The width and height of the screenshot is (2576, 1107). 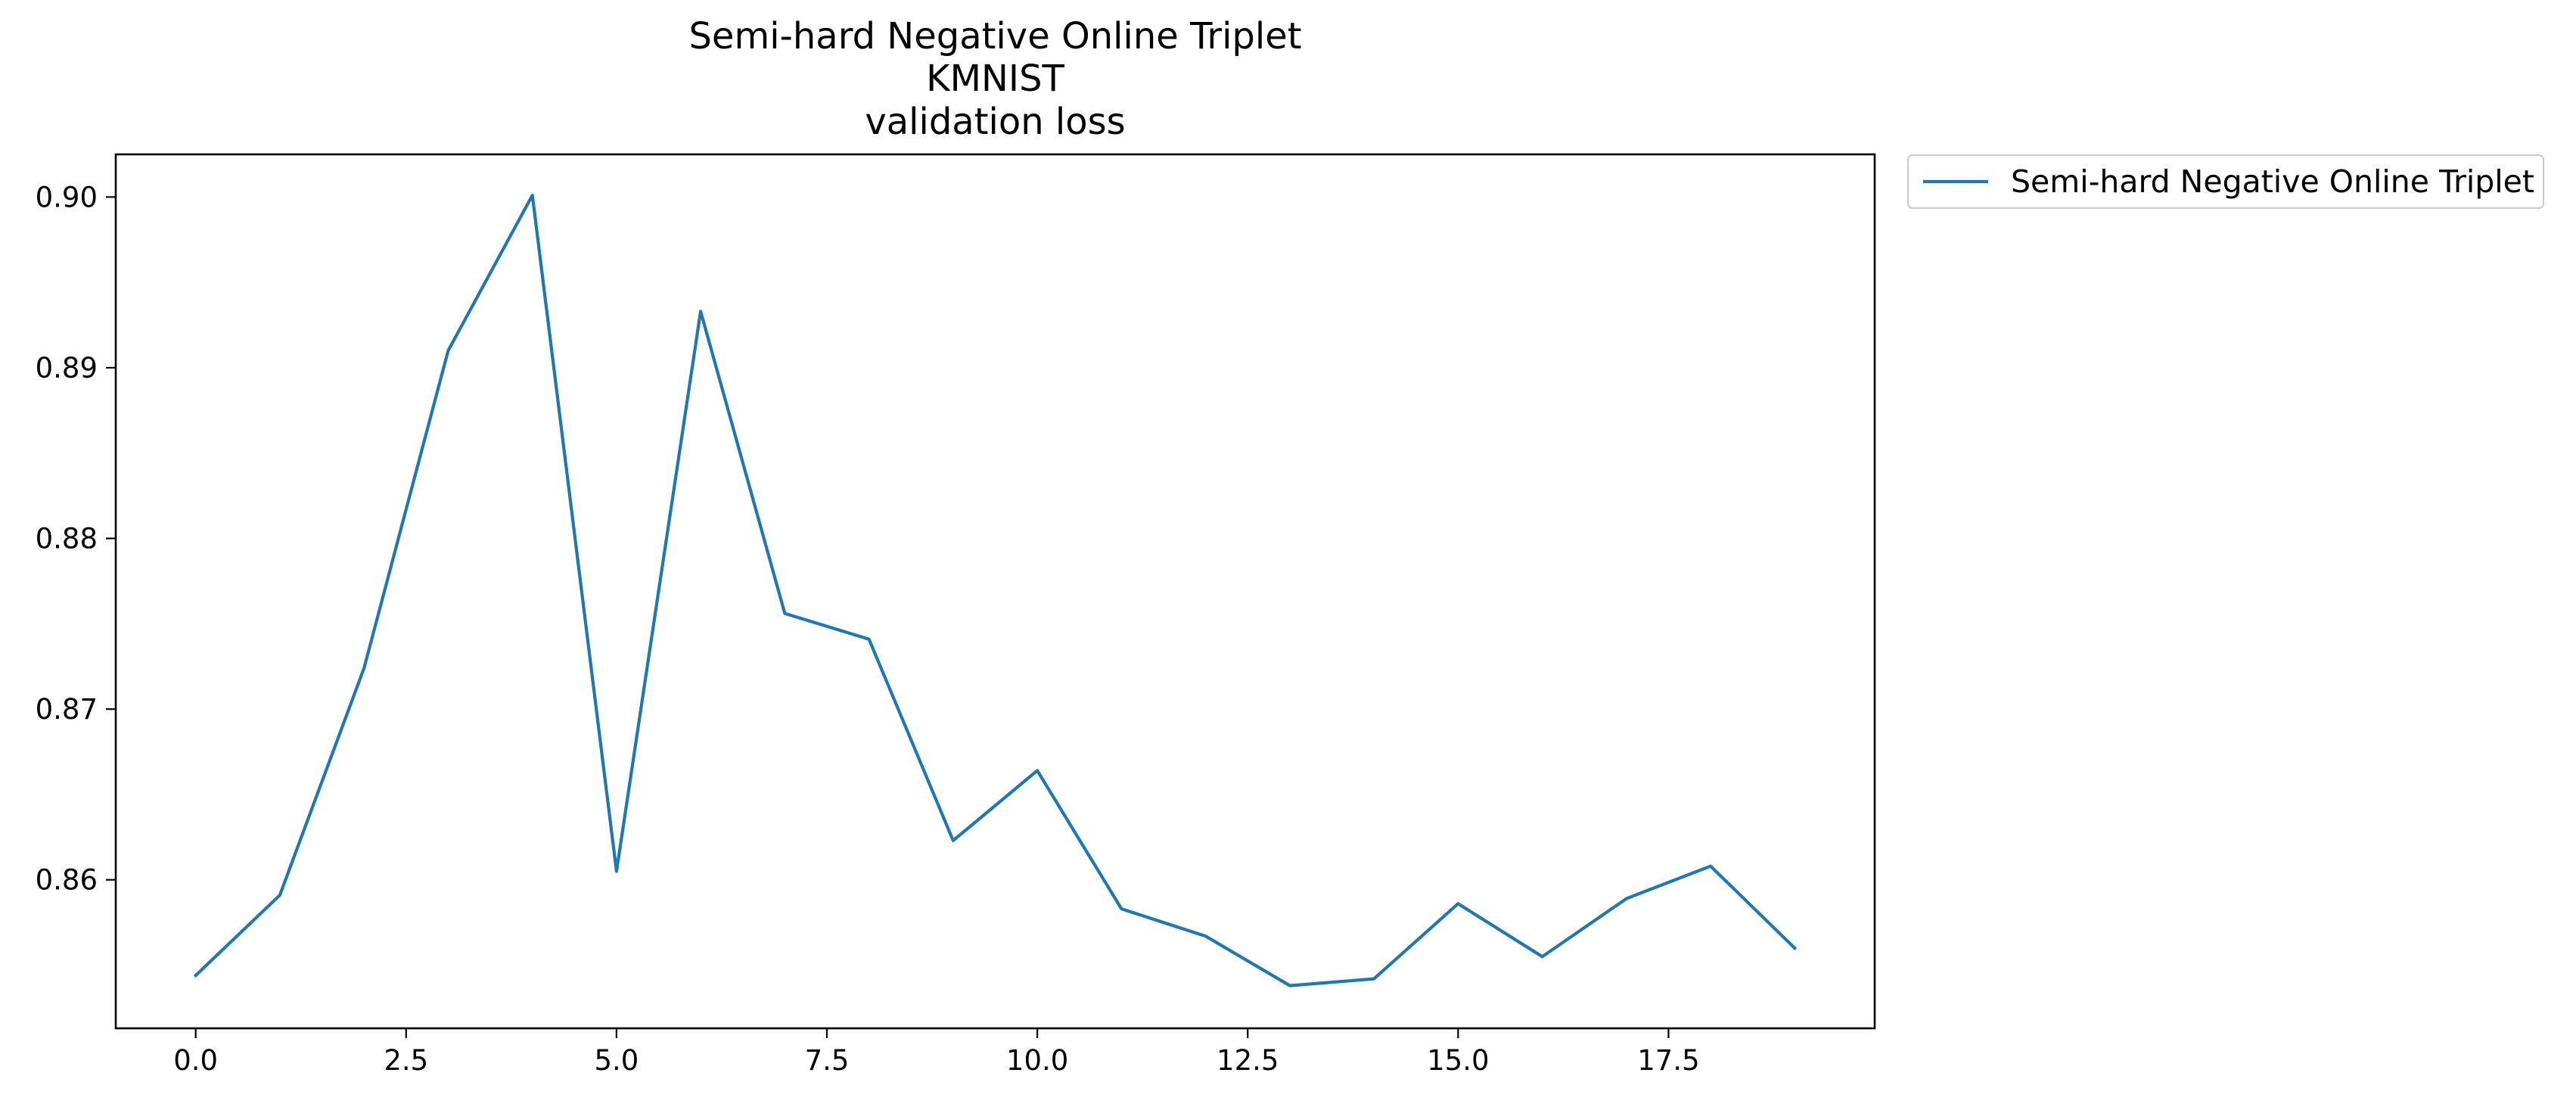 I want to click on chart-title-line: KMNIST, so click(x=995, y=79).